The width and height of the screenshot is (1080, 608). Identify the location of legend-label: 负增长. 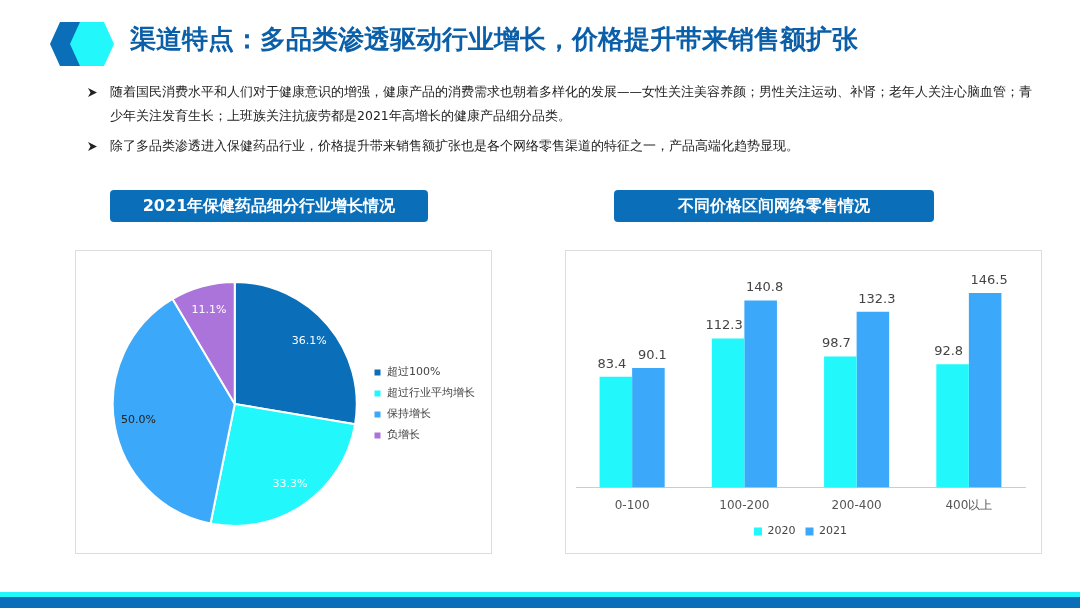
(403, 435).